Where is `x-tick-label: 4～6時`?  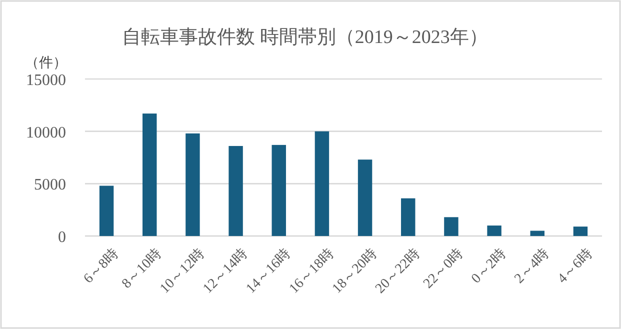
x-tick-label: 4～6時 is located at coordinates (575, 266).